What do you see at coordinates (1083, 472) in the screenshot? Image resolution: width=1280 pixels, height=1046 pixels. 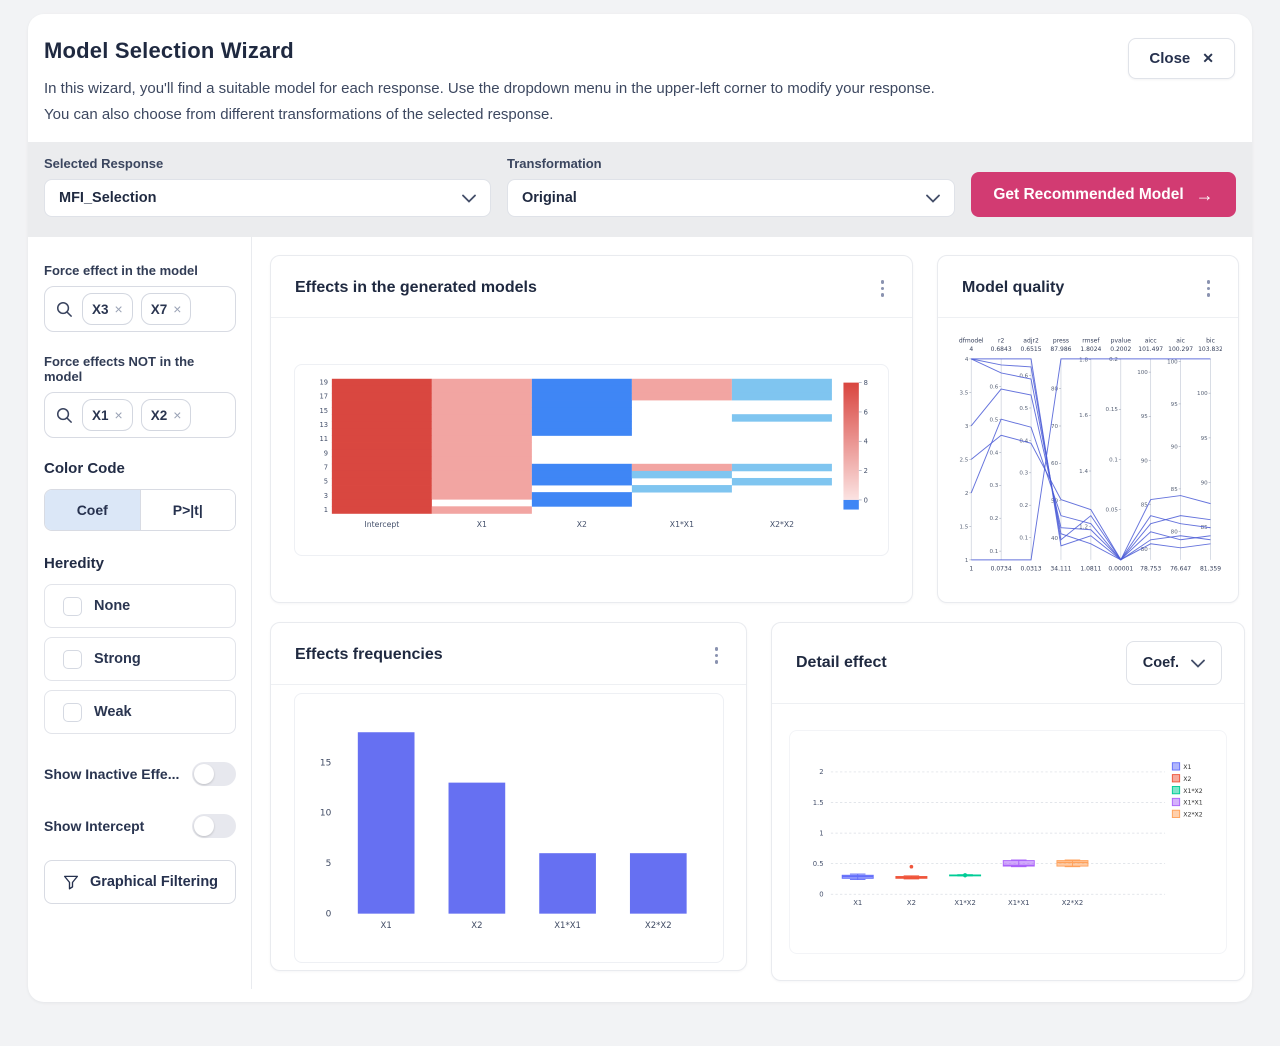 I see `svg-text: 1.4` at bounding box center [1083, 472].